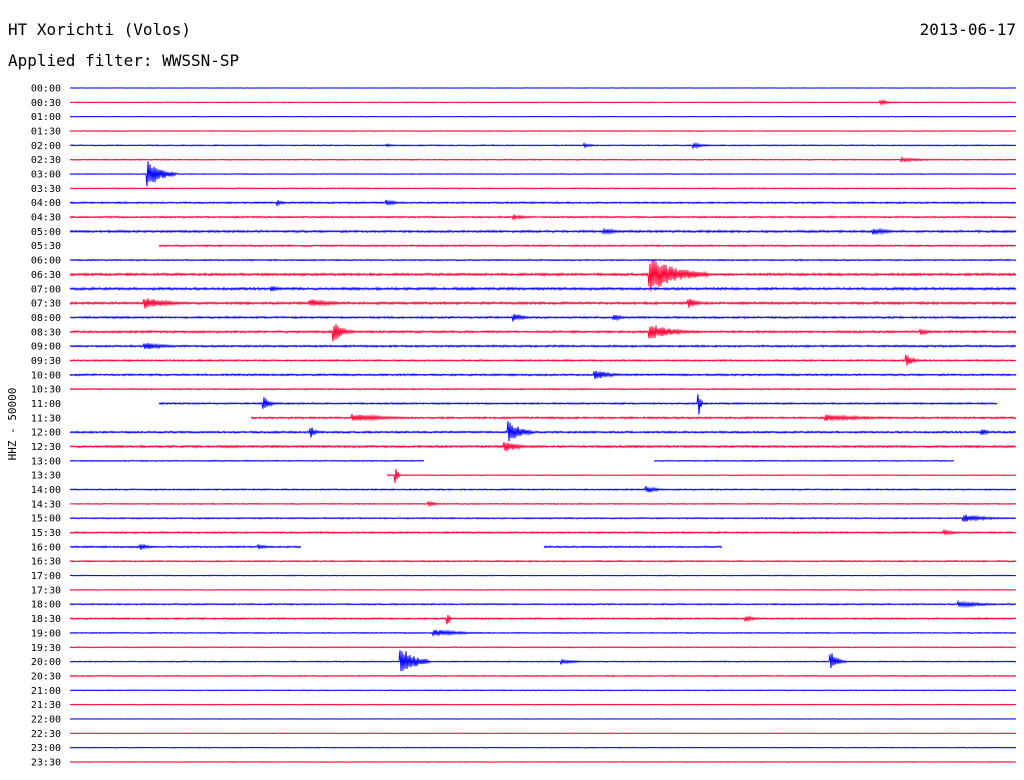  I want to click on time-label: 07:00, so click(46, 289).